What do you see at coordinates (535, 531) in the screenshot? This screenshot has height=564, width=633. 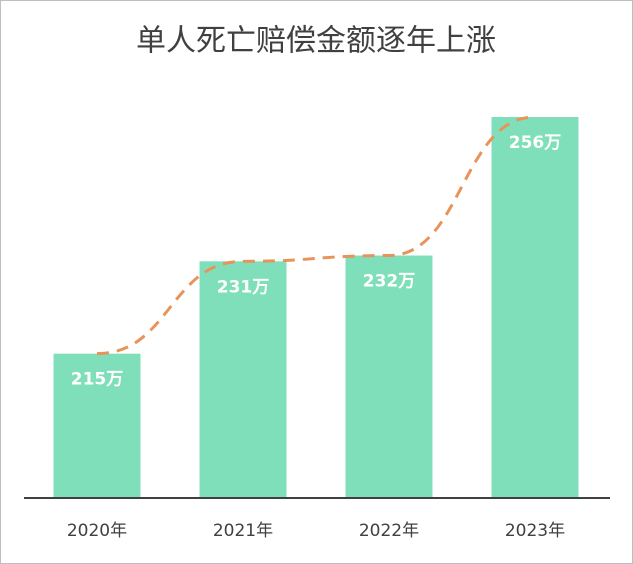 I see `x-tick-label: 2023年` at bounding box center [535, 531].